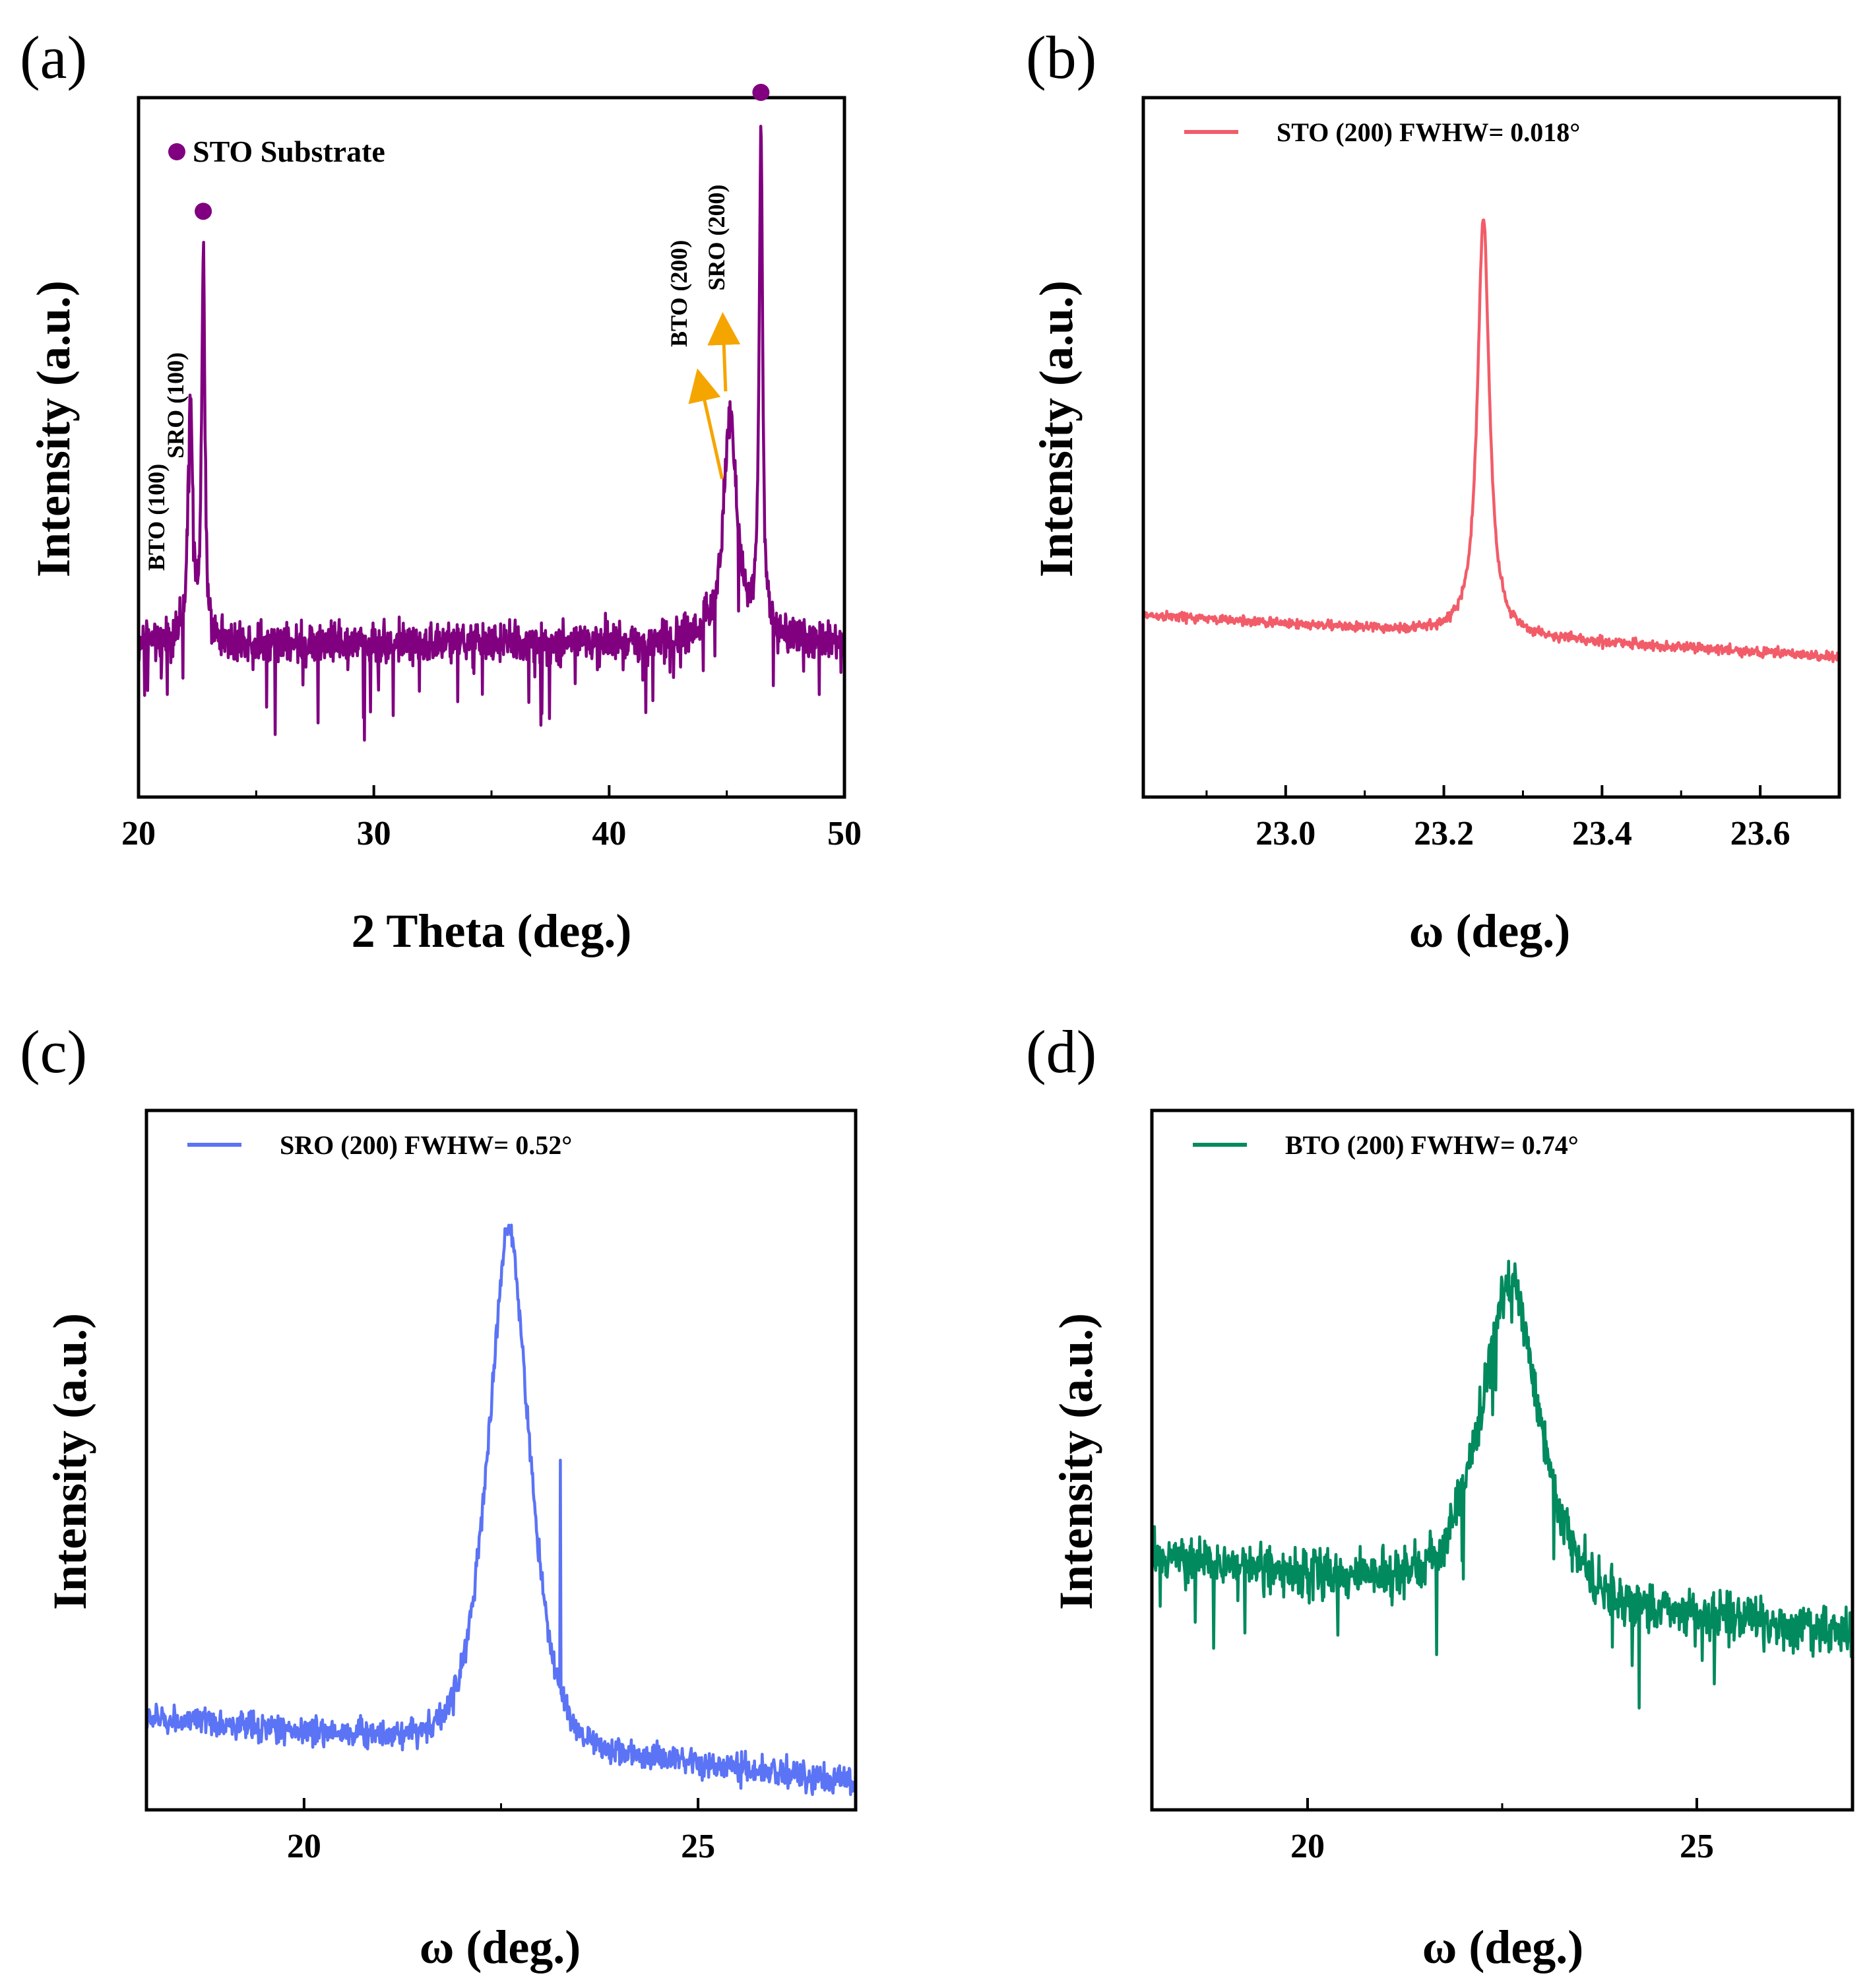 The width and height of the screenshot is (1869, 1988). What do you see at coordinates (426, 1145) in the screenshot?
I see `legend-label: SRO (200) FWHW= 0.52°` at bounding box center [426, 1145].